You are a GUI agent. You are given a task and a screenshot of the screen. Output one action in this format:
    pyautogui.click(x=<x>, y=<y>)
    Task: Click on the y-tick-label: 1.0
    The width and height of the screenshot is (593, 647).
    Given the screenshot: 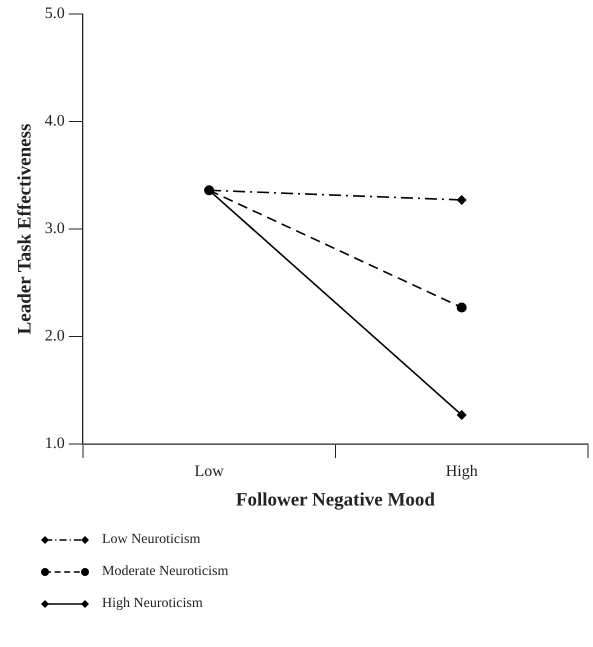 What is the action you would take?
    pyautogui.click(x=54, y=443)
    